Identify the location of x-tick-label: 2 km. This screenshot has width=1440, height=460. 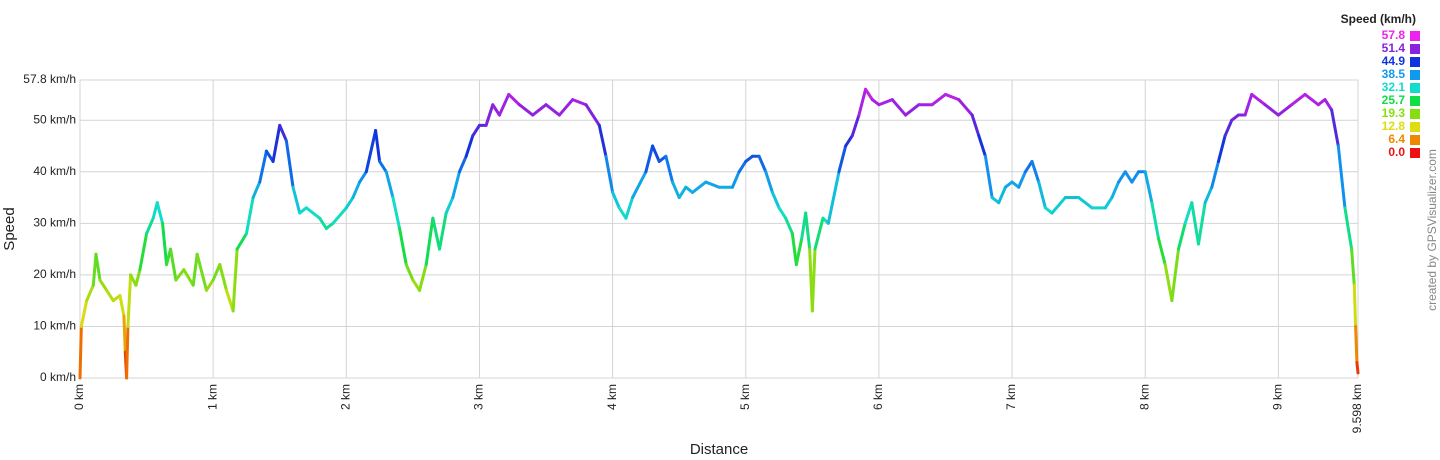
(345, 397).